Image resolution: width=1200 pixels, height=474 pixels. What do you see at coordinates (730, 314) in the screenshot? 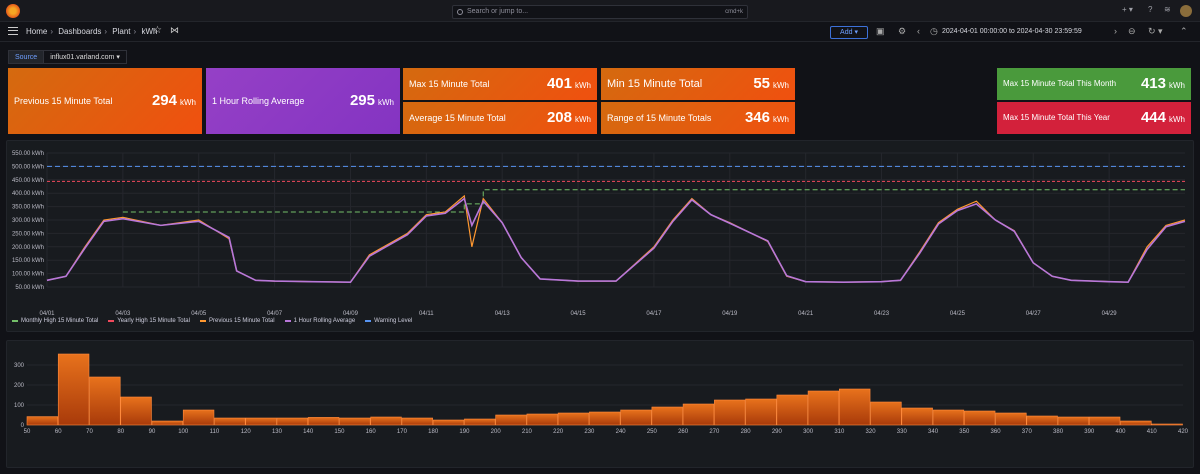
I see `x-tick-label: 04/19` at bounding box center [730, 314].